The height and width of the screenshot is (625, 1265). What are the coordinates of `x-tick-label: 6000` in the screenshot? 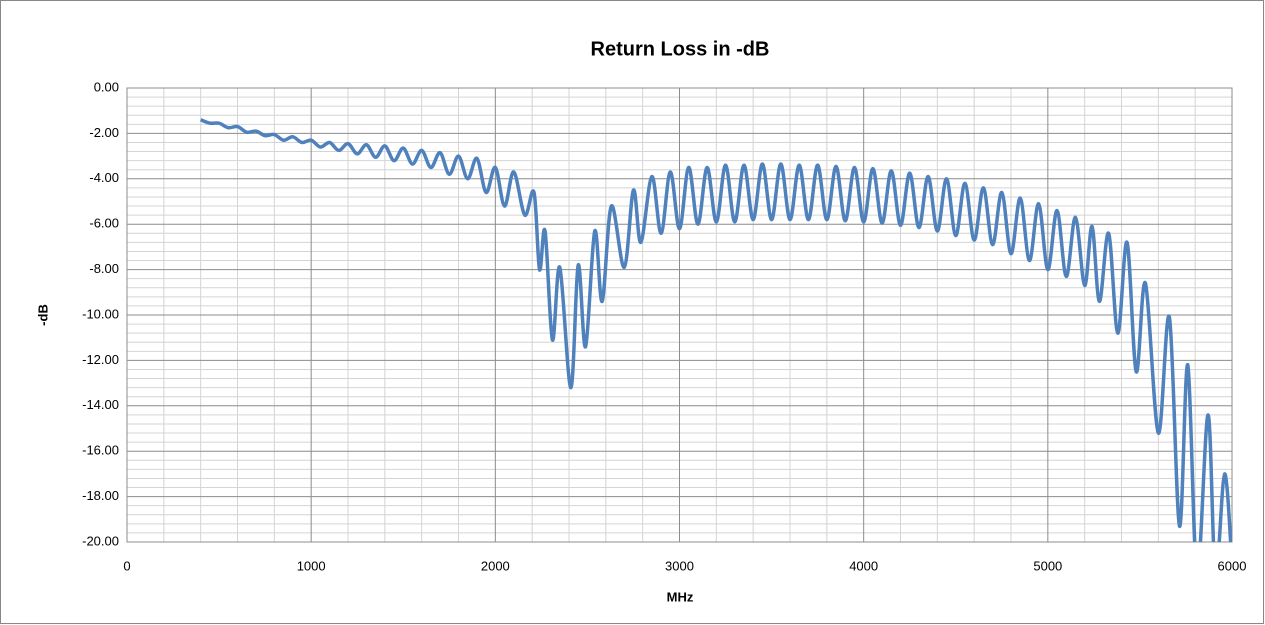 It's located at (1232, 565).